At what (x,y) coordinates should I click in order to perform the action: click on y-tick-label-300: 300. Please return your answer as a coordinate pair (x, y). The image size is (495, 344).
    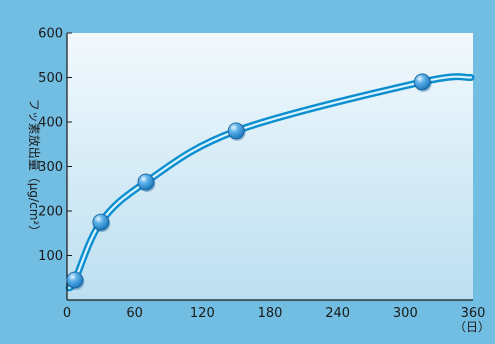
    Looking at the image, I should click on (50, 167).